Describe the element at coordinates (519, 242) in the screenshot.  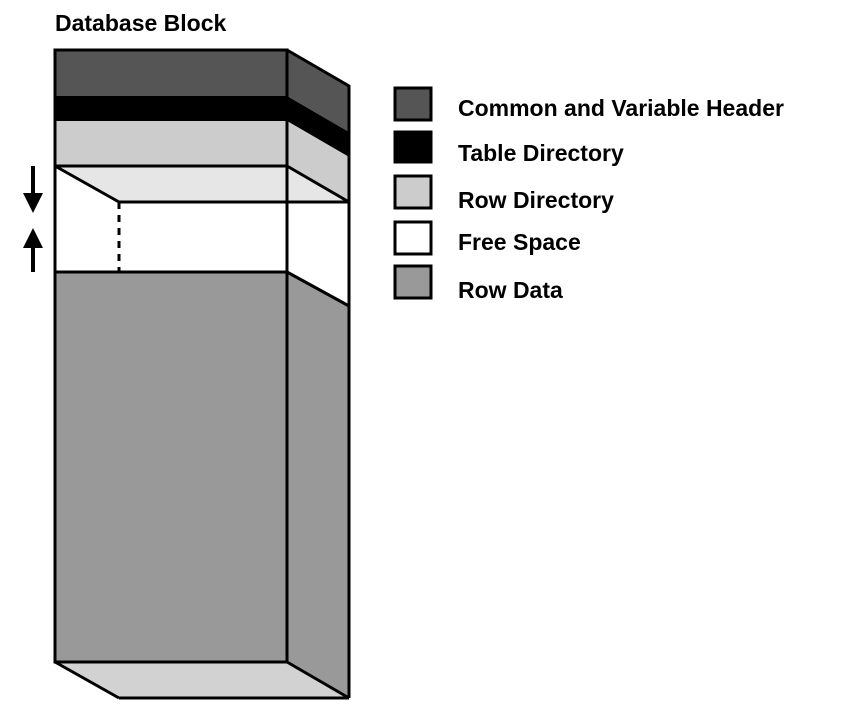
I see `legend-label: Free Space` at that location.